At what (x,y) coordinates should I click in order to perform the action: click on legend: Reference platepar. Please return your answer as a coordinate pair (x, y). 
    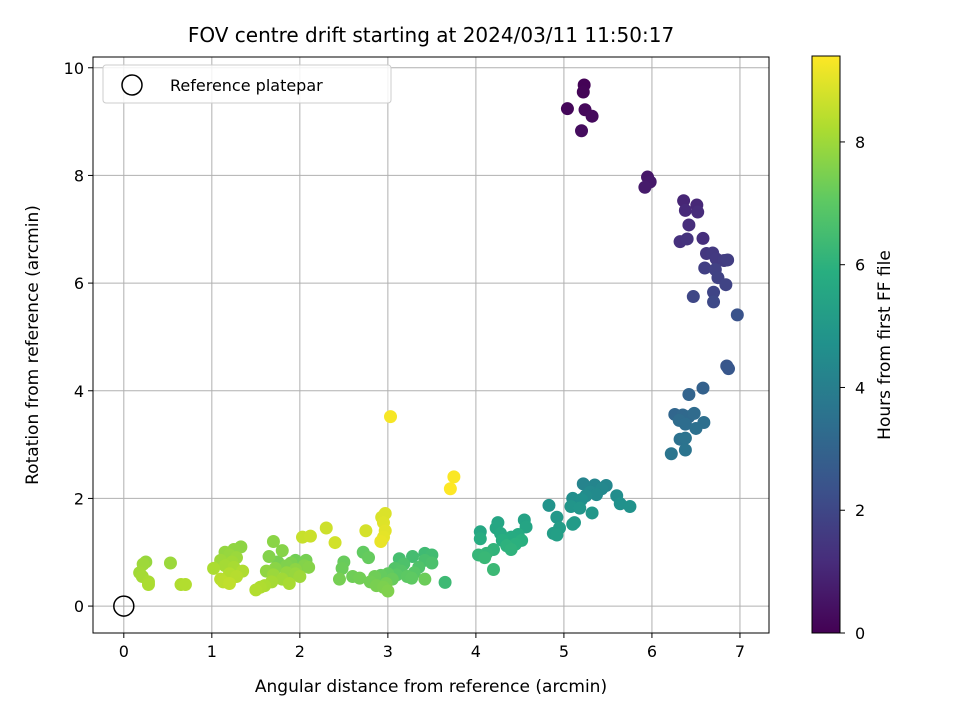
    Looking at the image, I should click on (247, 84).